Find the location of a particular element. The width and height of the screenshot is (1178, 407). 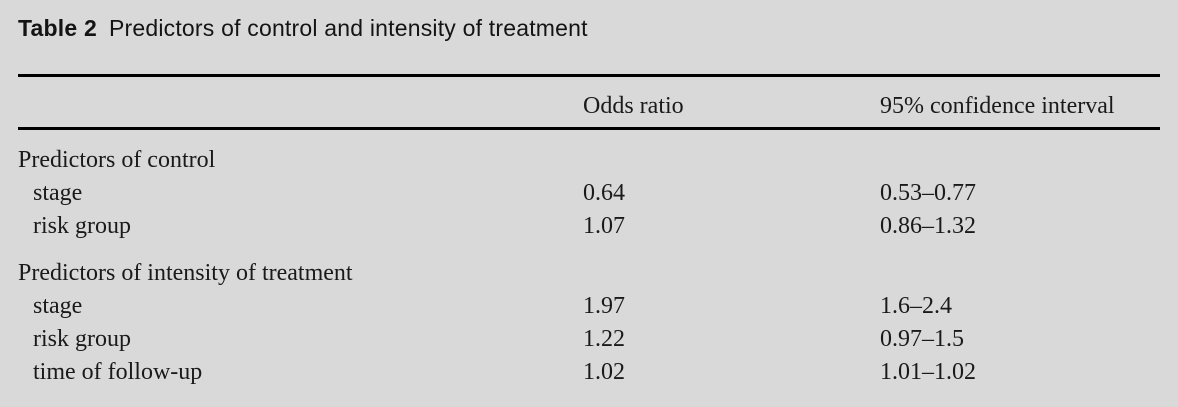

header-rule is located at coordinates (589, 128).